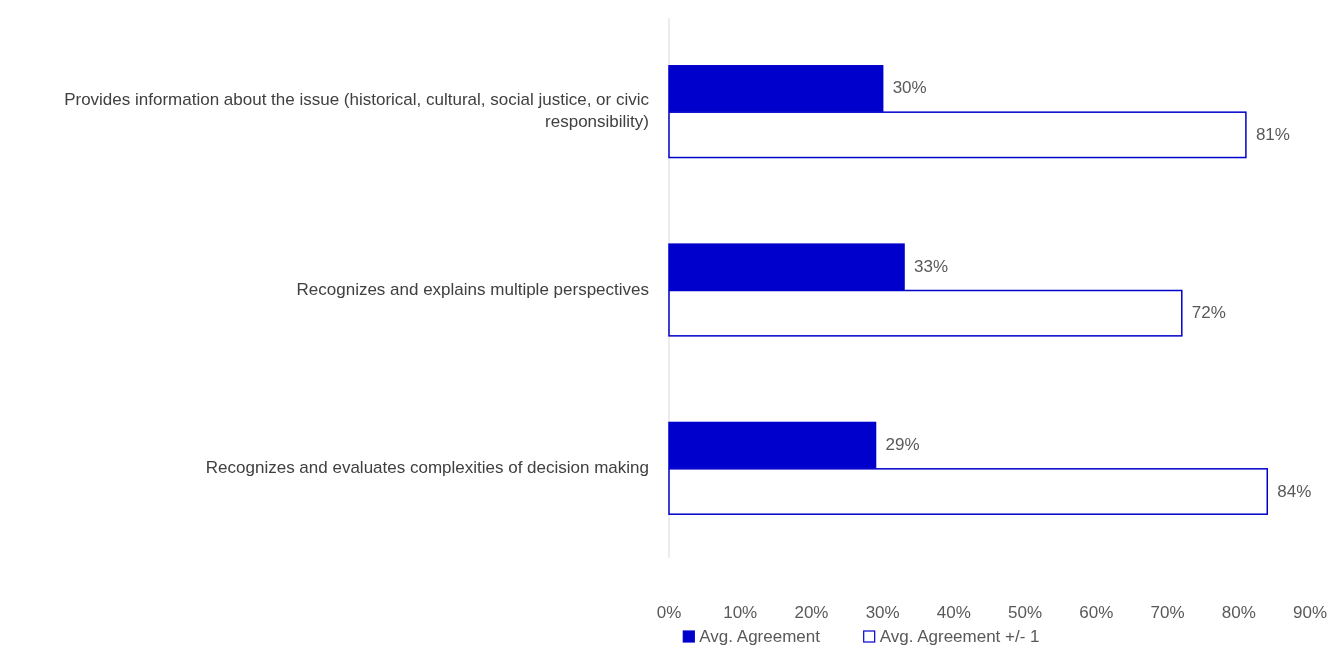 Image resolution: width=1330 pixels, height=646 pixels. I want to click on x-tick-label: 80%, so click(1238, 612).